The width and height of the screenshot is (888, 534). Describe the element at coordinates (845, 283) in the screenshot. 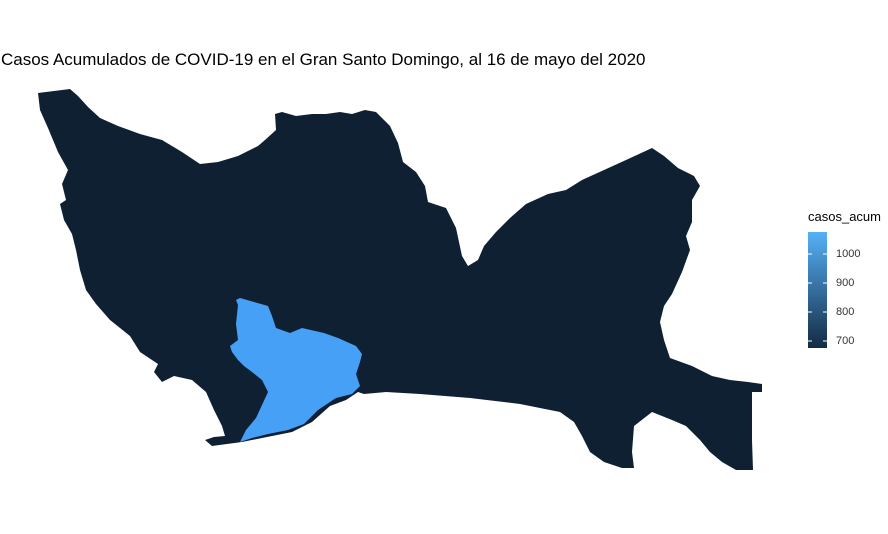

I see `legend-tick-label: 900` at that location.